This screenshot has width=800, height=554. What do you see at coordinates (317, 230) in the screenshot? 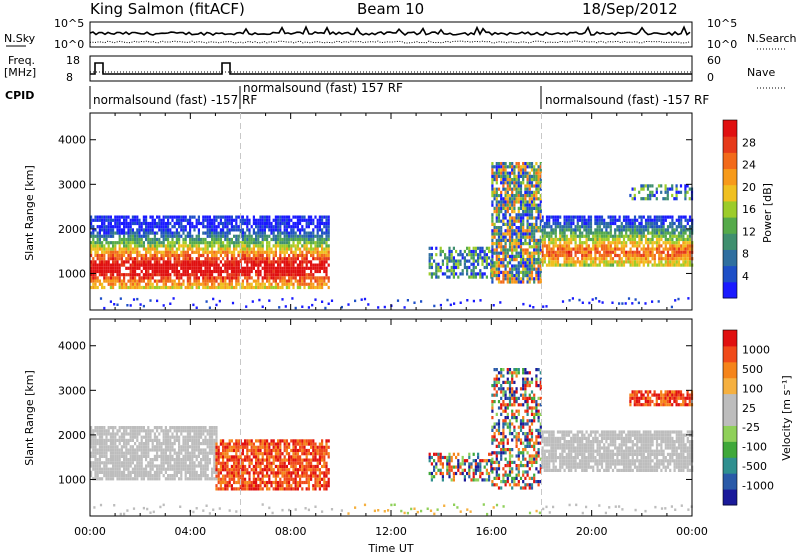
I see `power-cell-1939` at bounding box center [317, 230].